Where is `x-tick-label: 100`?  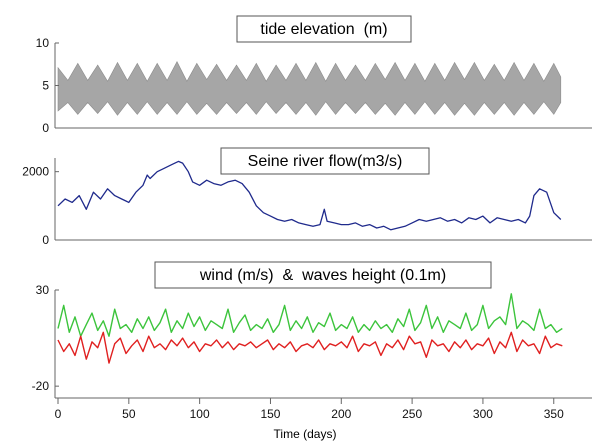
x-tick-label: 100 is located at coordinates (200, 414).